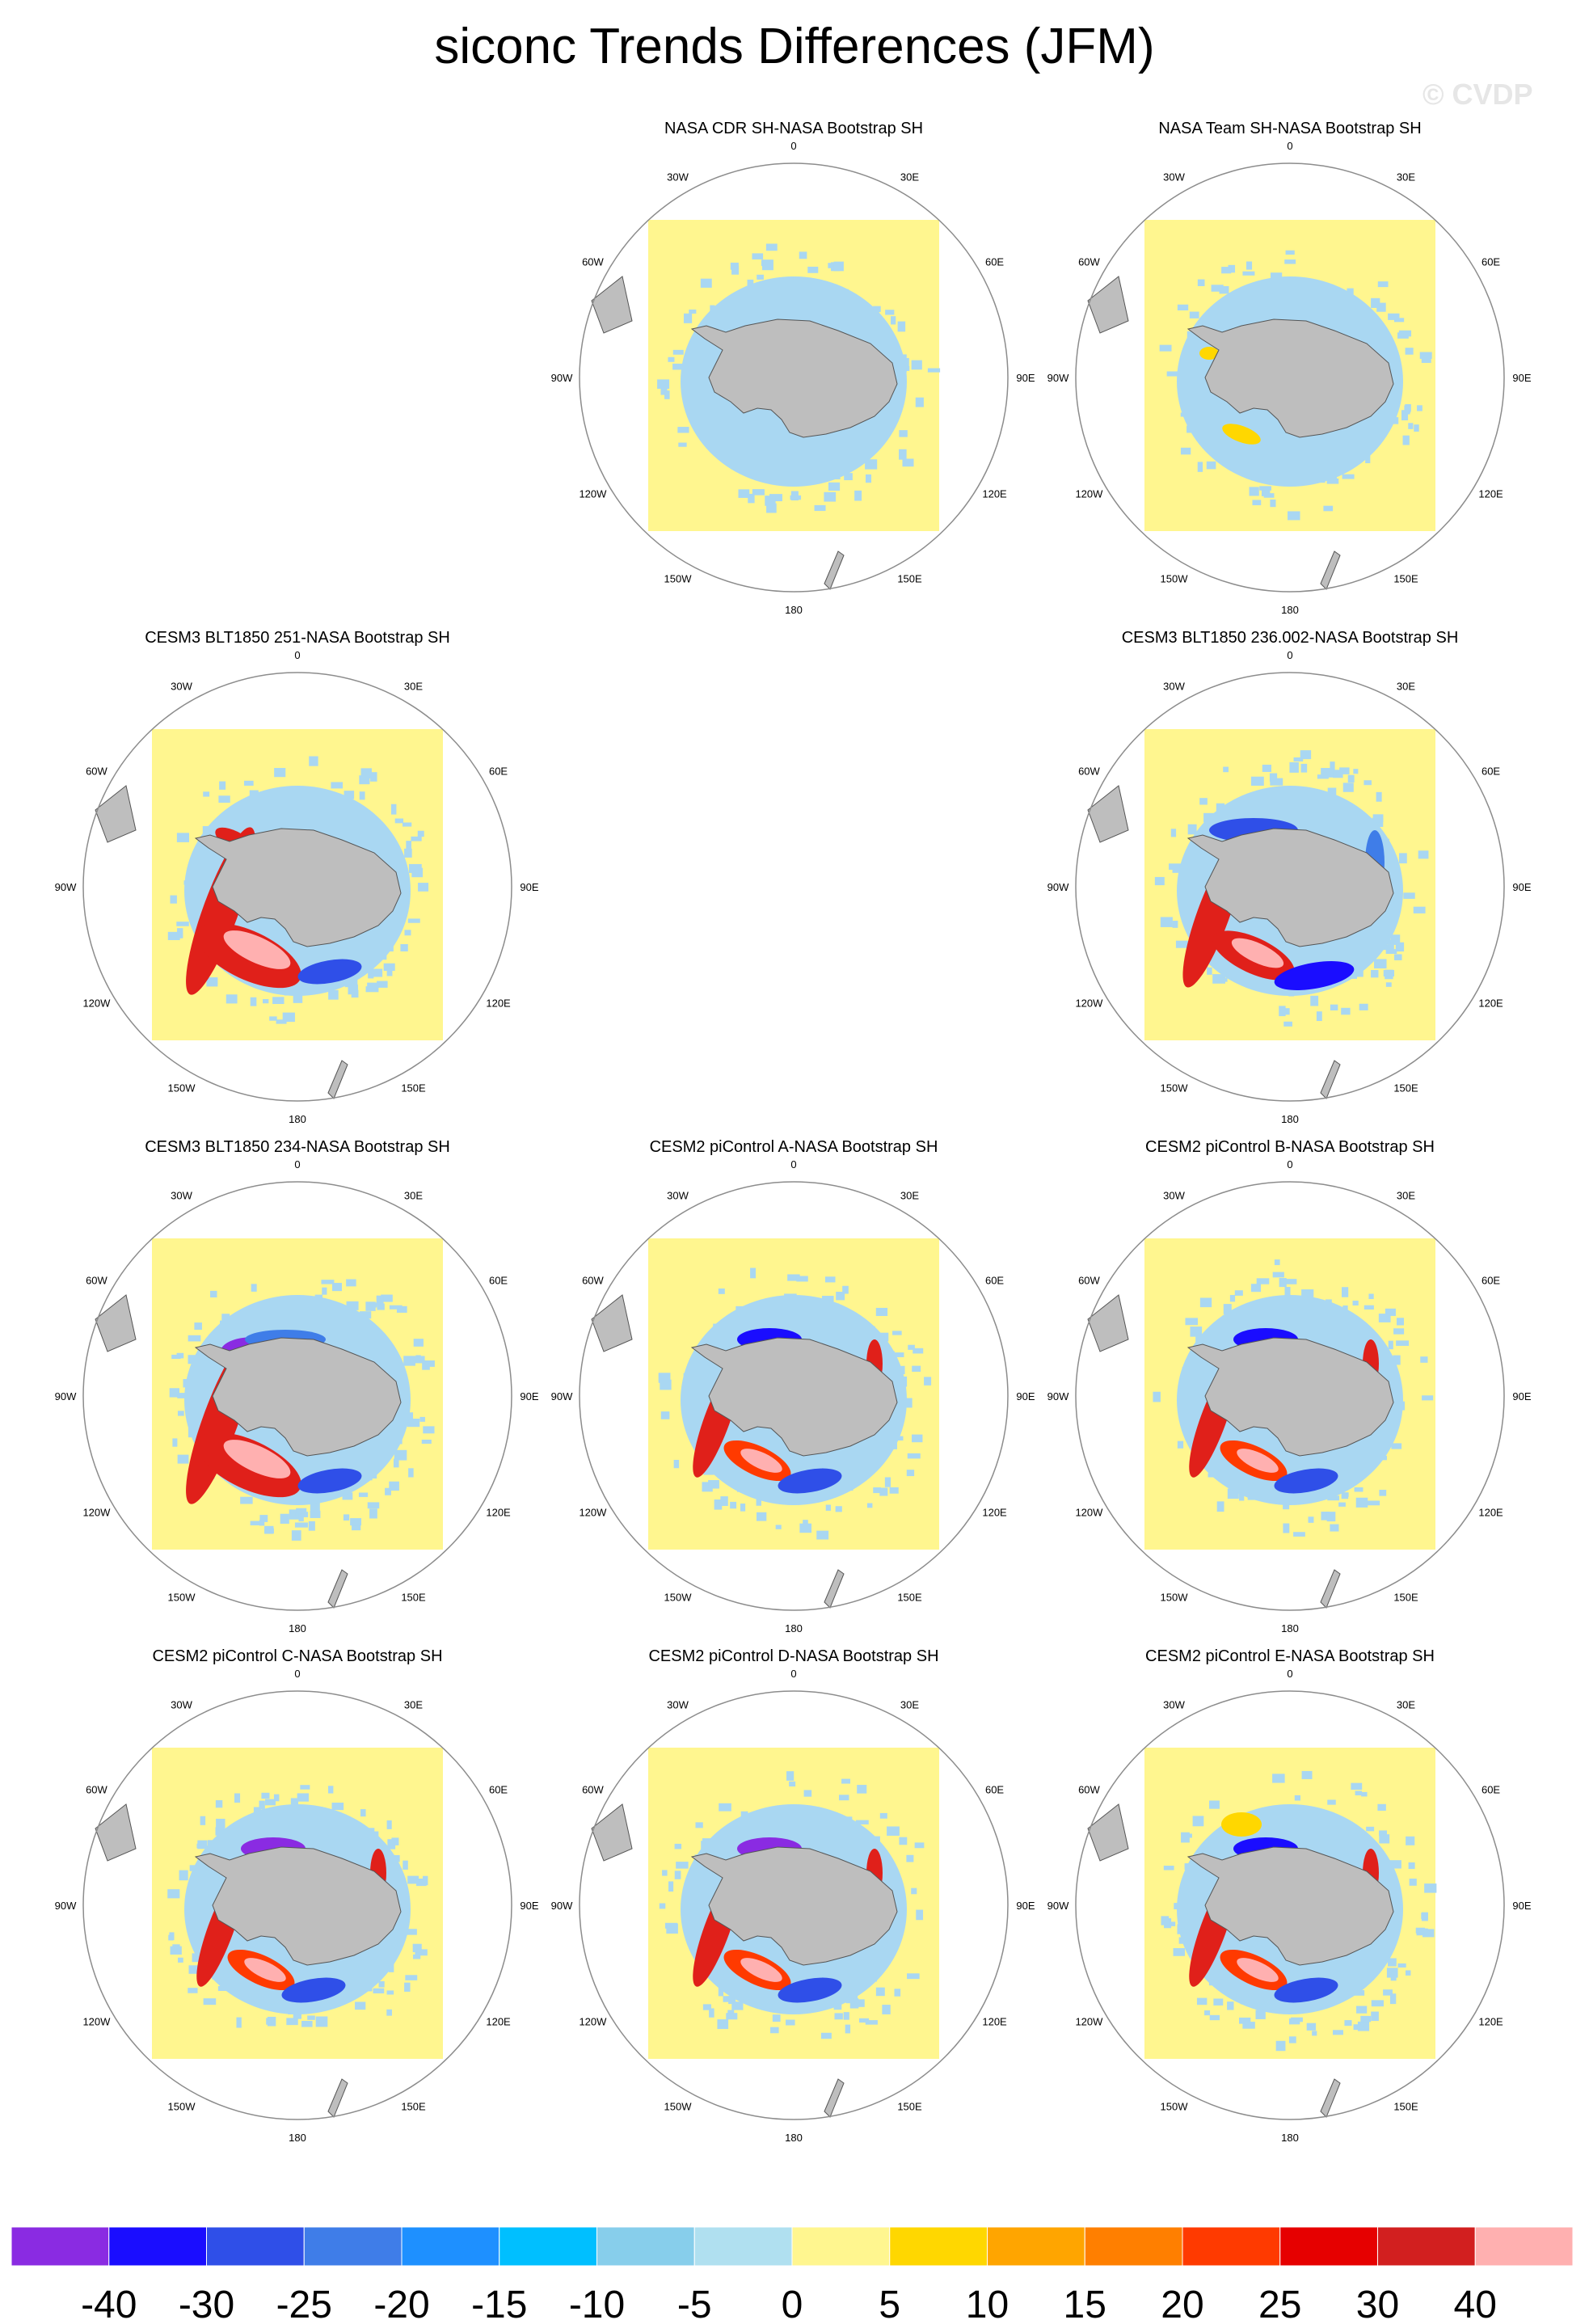  I want to click on colorbar-label: -15, so click(499, 2304).